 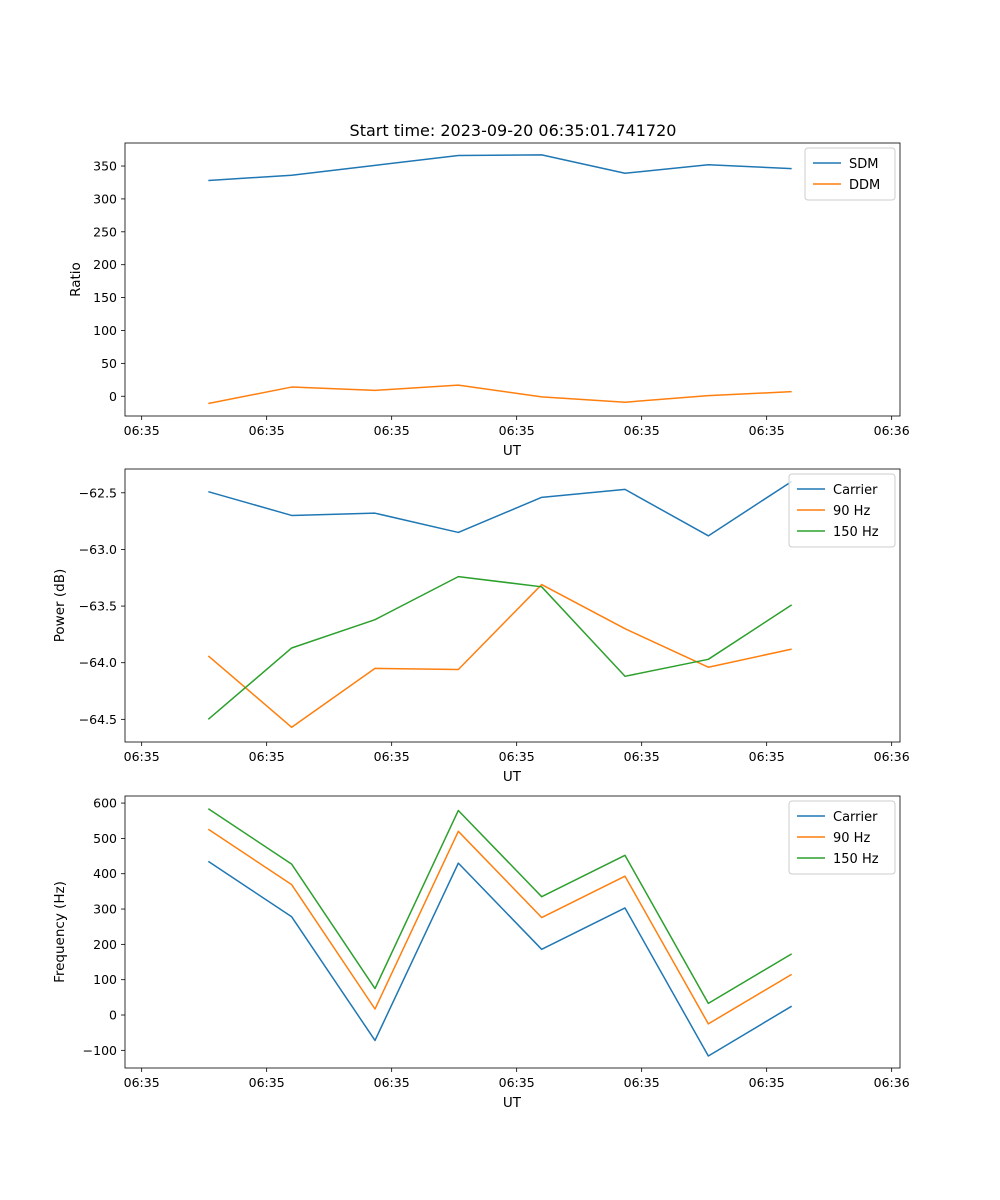 What do you see at coordinates (855, 817) in the screenshot?
I see `frequency-legend-label: Carrier` at bounding box center [855, 817].